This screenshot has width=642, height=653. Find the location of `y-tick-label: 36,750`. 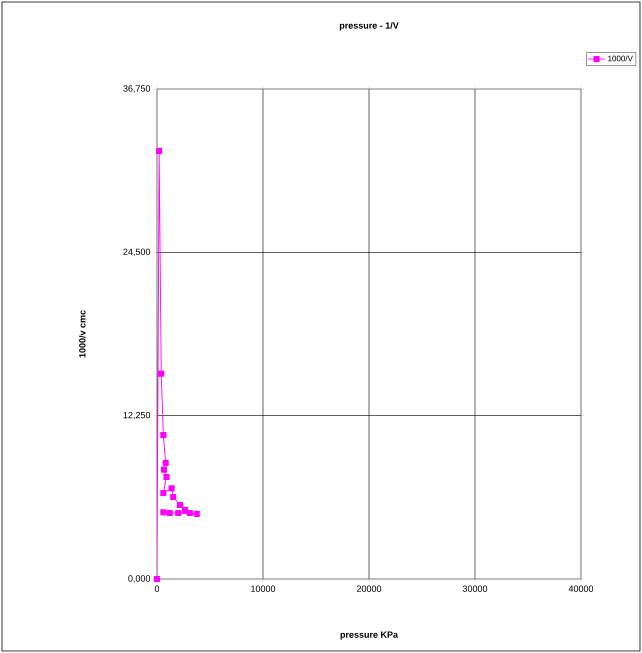

y-tick-label: 36,750 is located at coordinates (136, 89).